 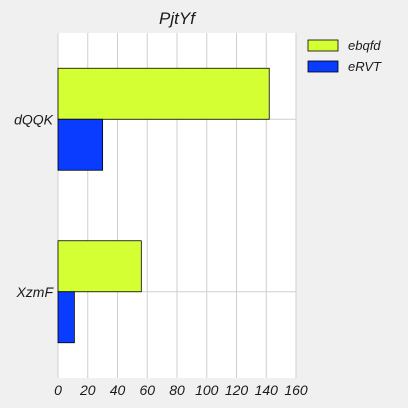 What do you see at coordinates (80, 144) in the screenshot?
I see `bar-eRVT-dQQK` at bounding box center [80, 144].